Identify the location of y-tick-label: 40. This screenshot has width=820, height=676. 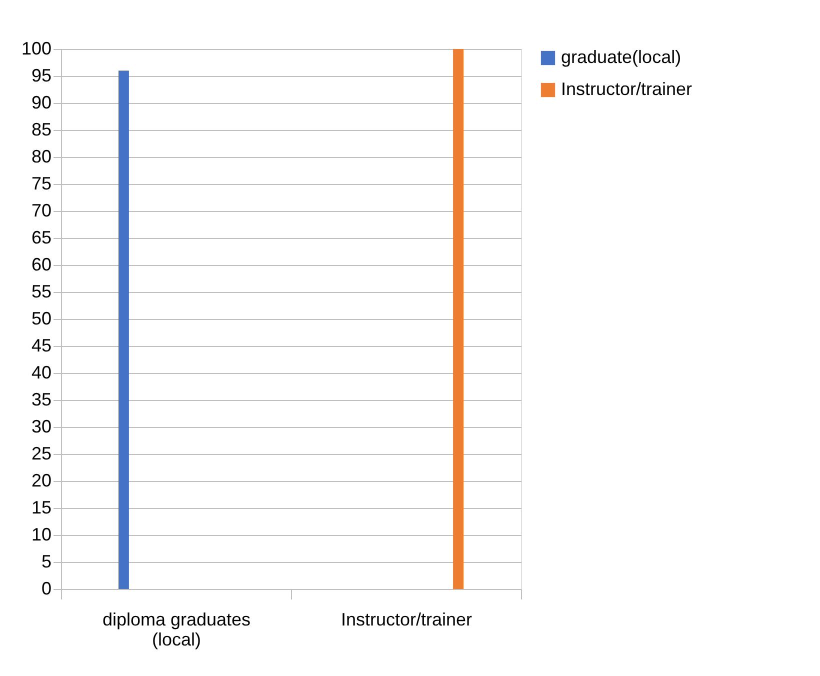
(41, 372).